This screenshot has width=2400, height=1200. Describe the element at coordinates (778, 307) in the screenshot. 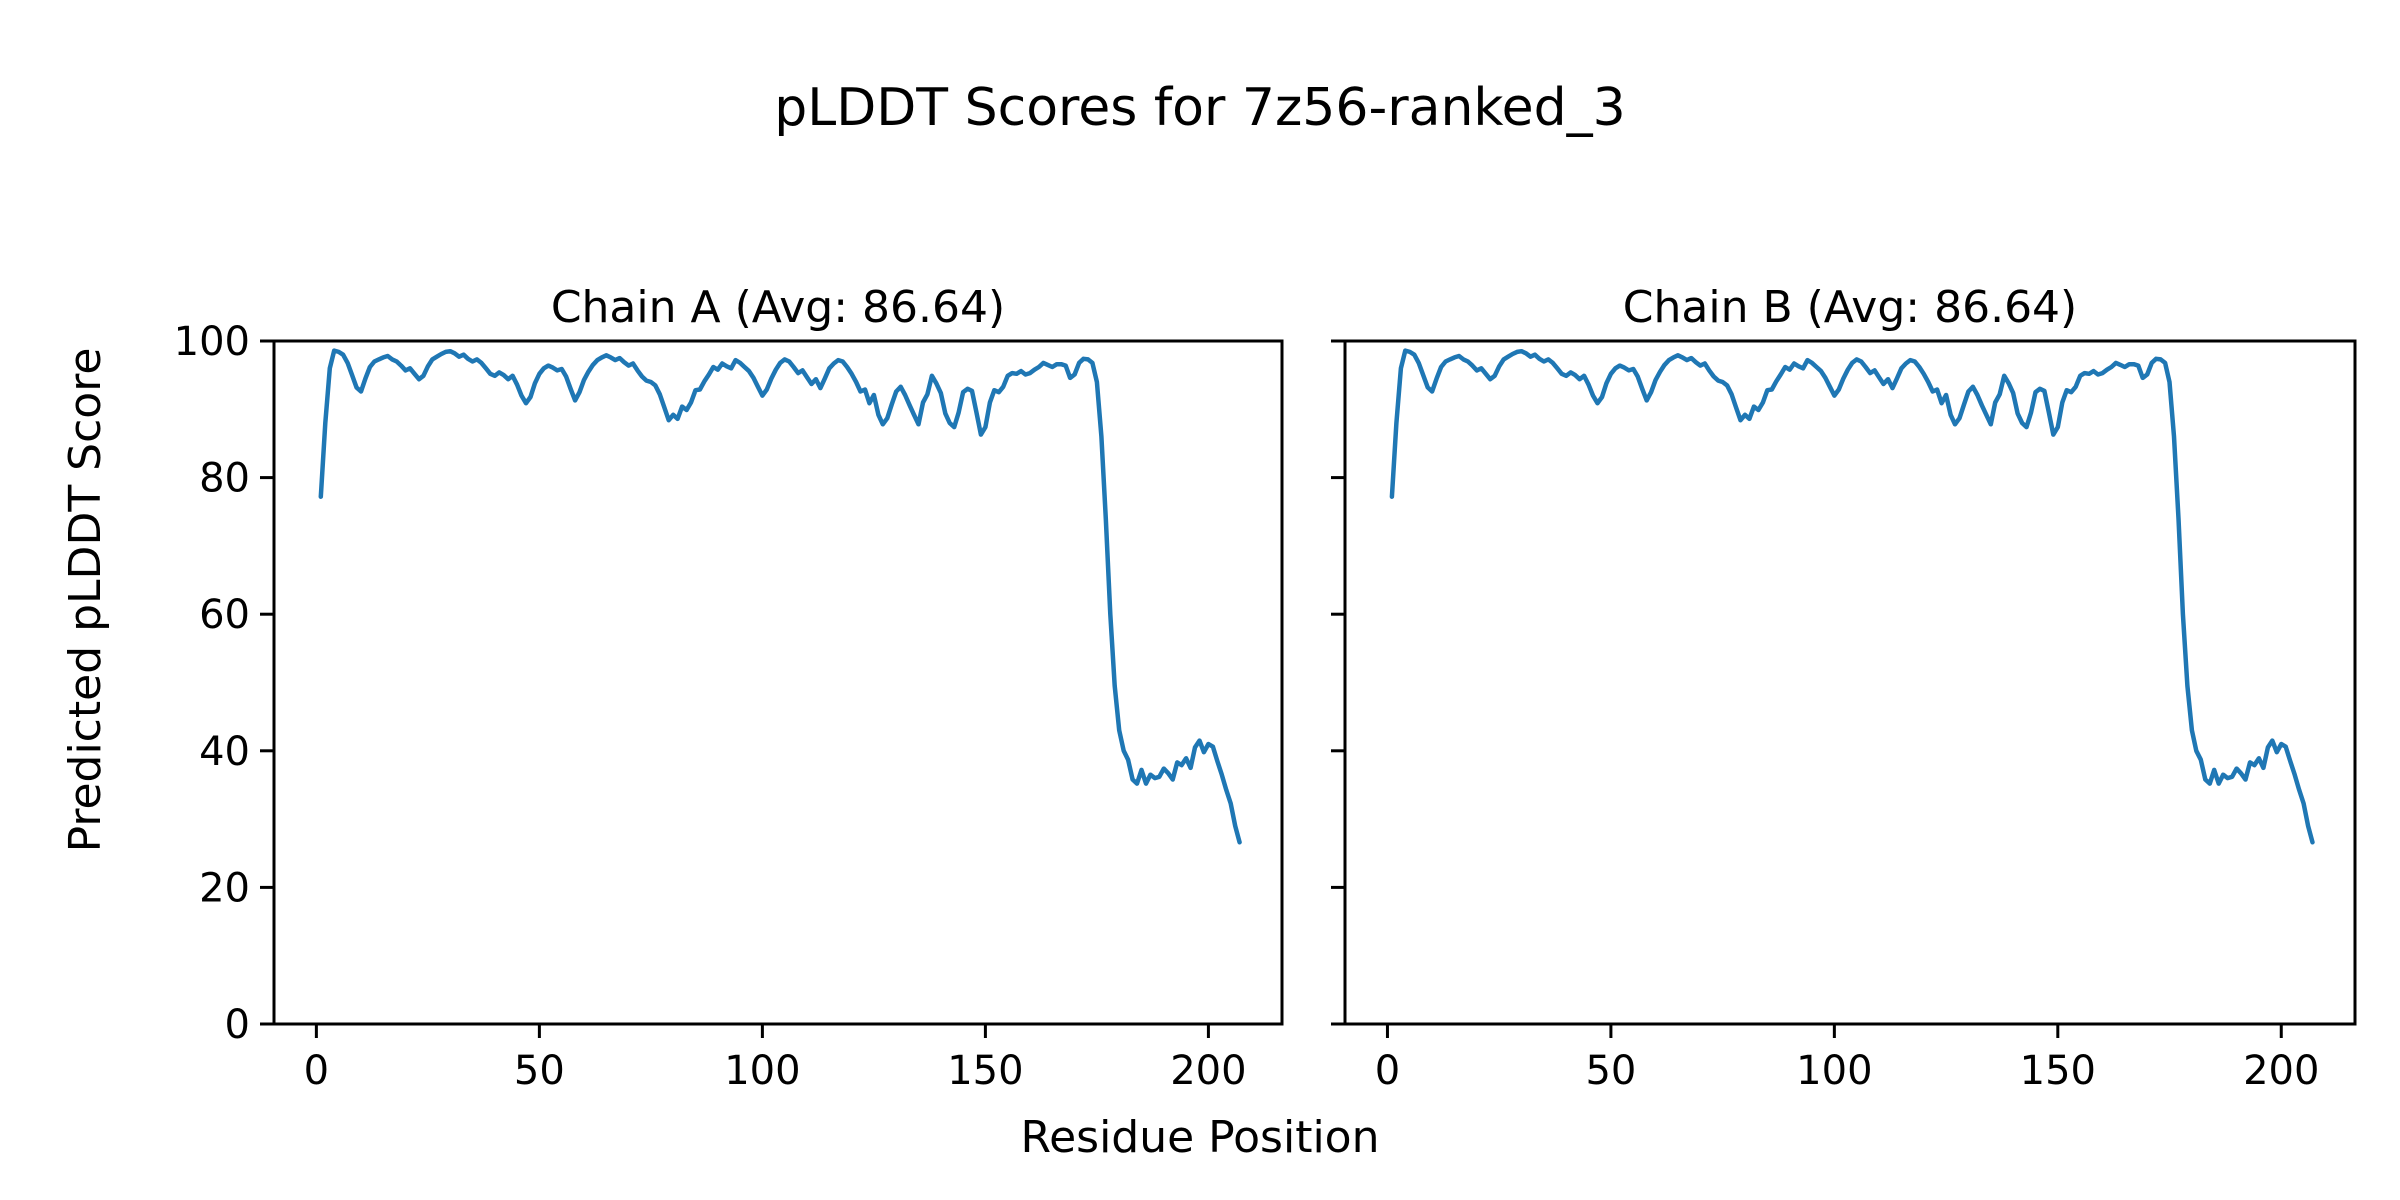

I see `subplot-a-title: Chain A (Avg: 86.64)` at that location.